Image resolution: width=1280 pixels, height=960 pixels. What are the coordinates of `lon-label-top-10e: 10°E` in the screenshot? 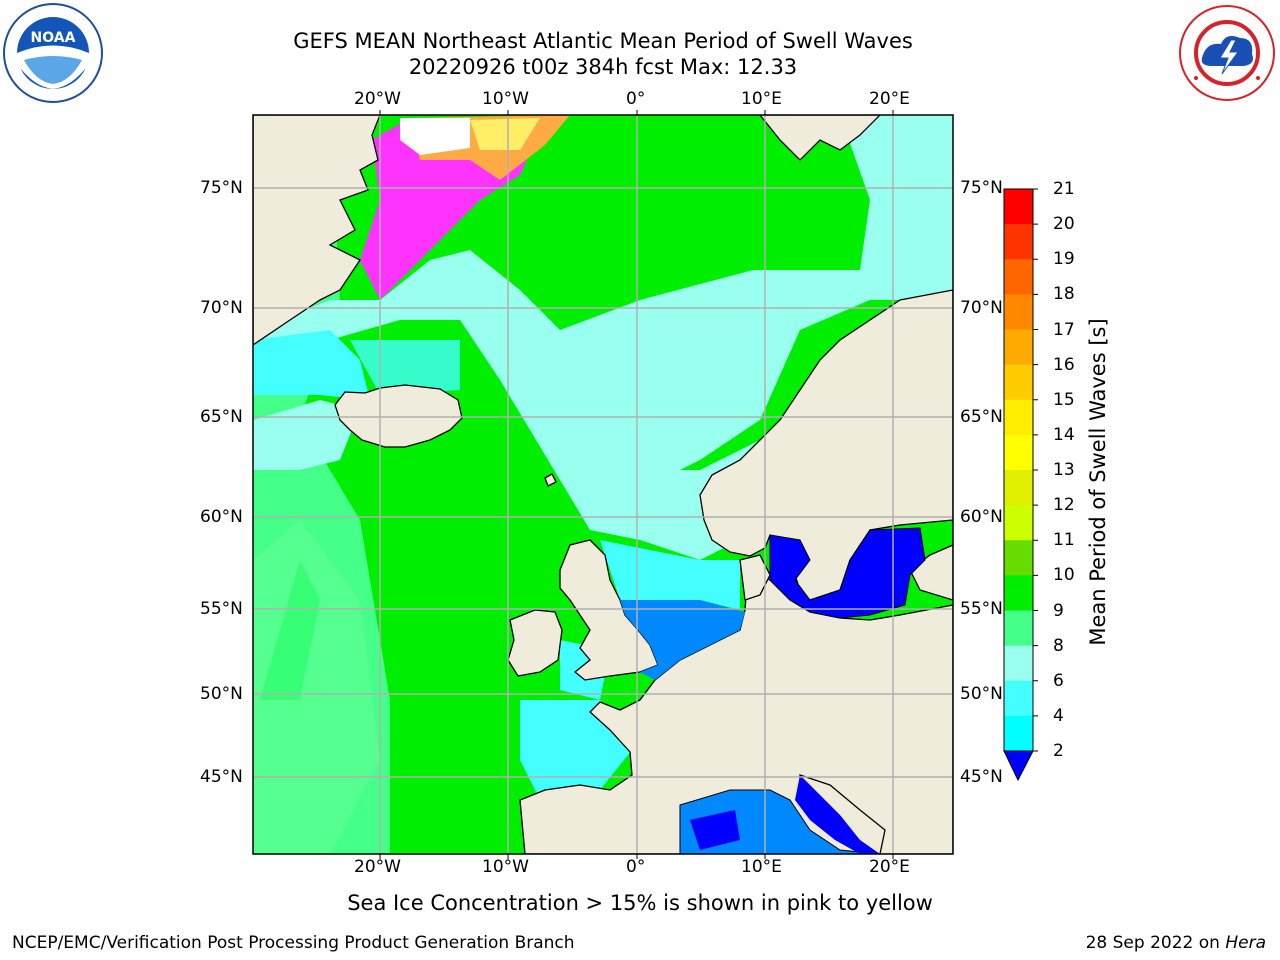 It's located at (761, 99).